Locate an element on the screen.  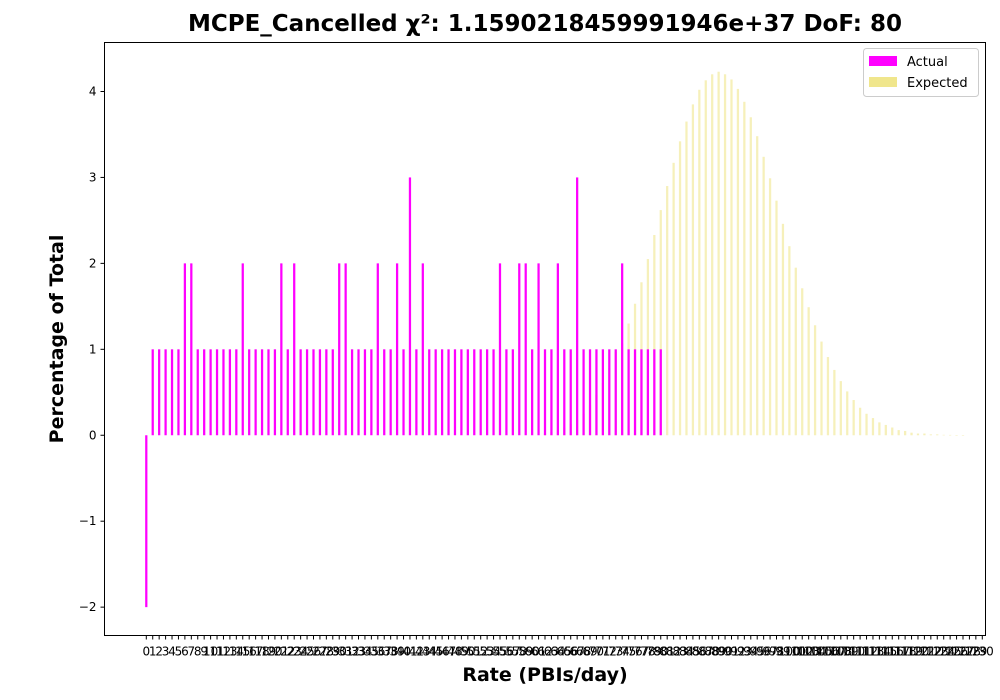
x-tick-label: 101 is located at coordinates (795, 652).